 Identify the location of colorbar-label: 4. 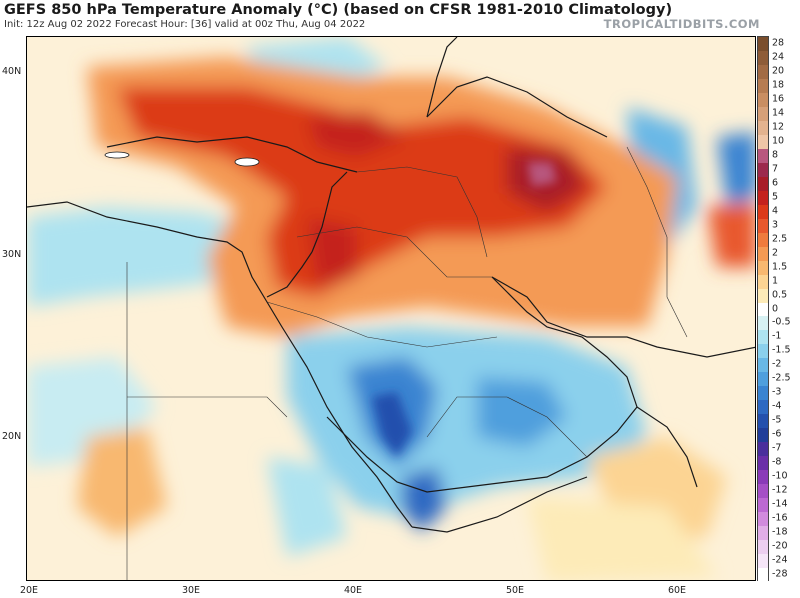
(775, 211).